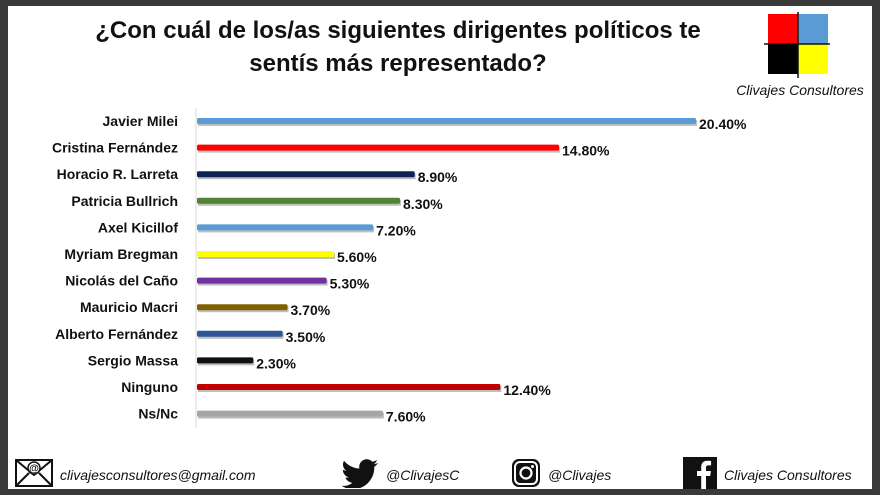 The width and height of the screenshot is (880, 495). Describe the element at coordinates (311, 310) in the screenshot. I see `value-label: 3.70%` at that location.